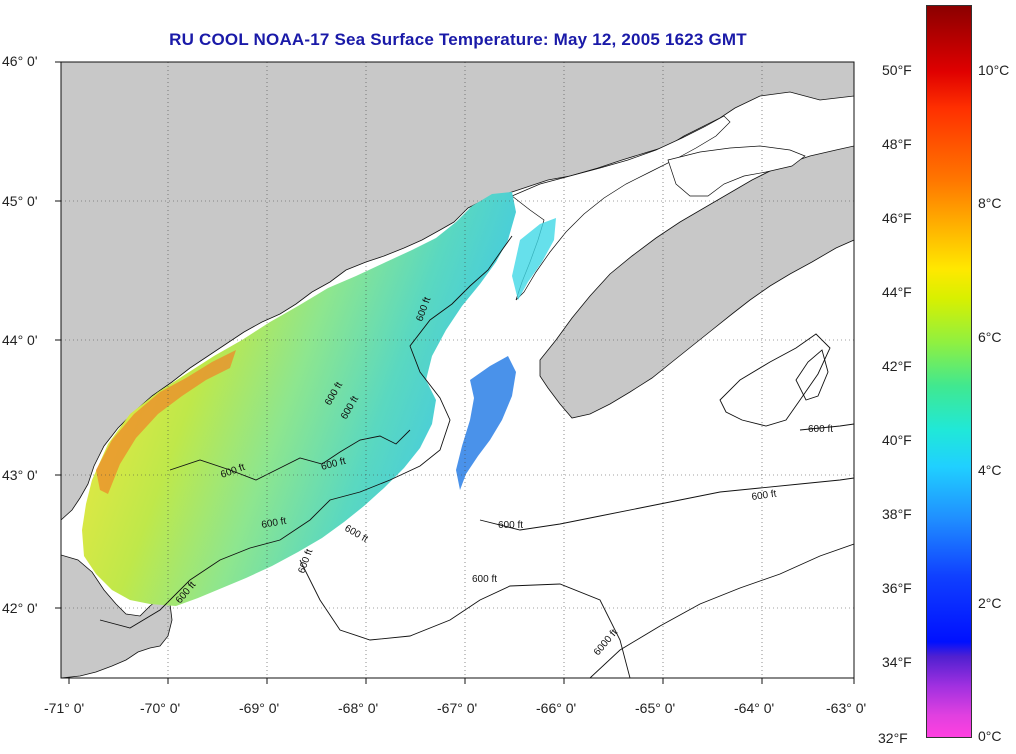 This screenshot has width=1016, height=754. I want to click on colorbar-c-label: 2°C, so click(990, 603).